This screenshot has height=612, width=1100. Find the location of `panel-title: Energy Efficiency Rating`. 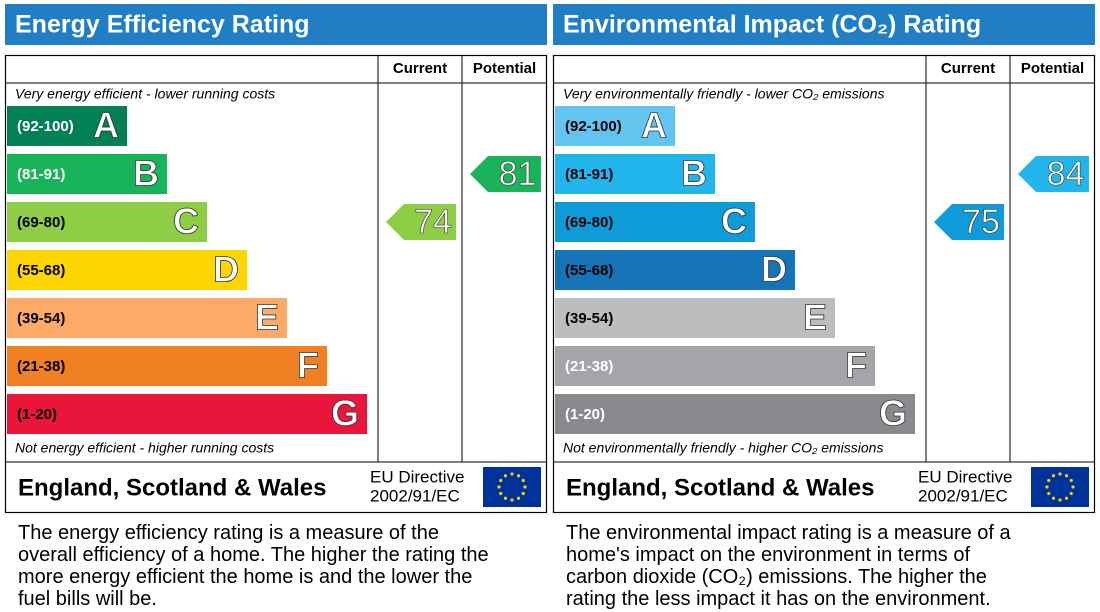

panel-title: Energy Efficiency Rating is located at coordinates (162, 25).